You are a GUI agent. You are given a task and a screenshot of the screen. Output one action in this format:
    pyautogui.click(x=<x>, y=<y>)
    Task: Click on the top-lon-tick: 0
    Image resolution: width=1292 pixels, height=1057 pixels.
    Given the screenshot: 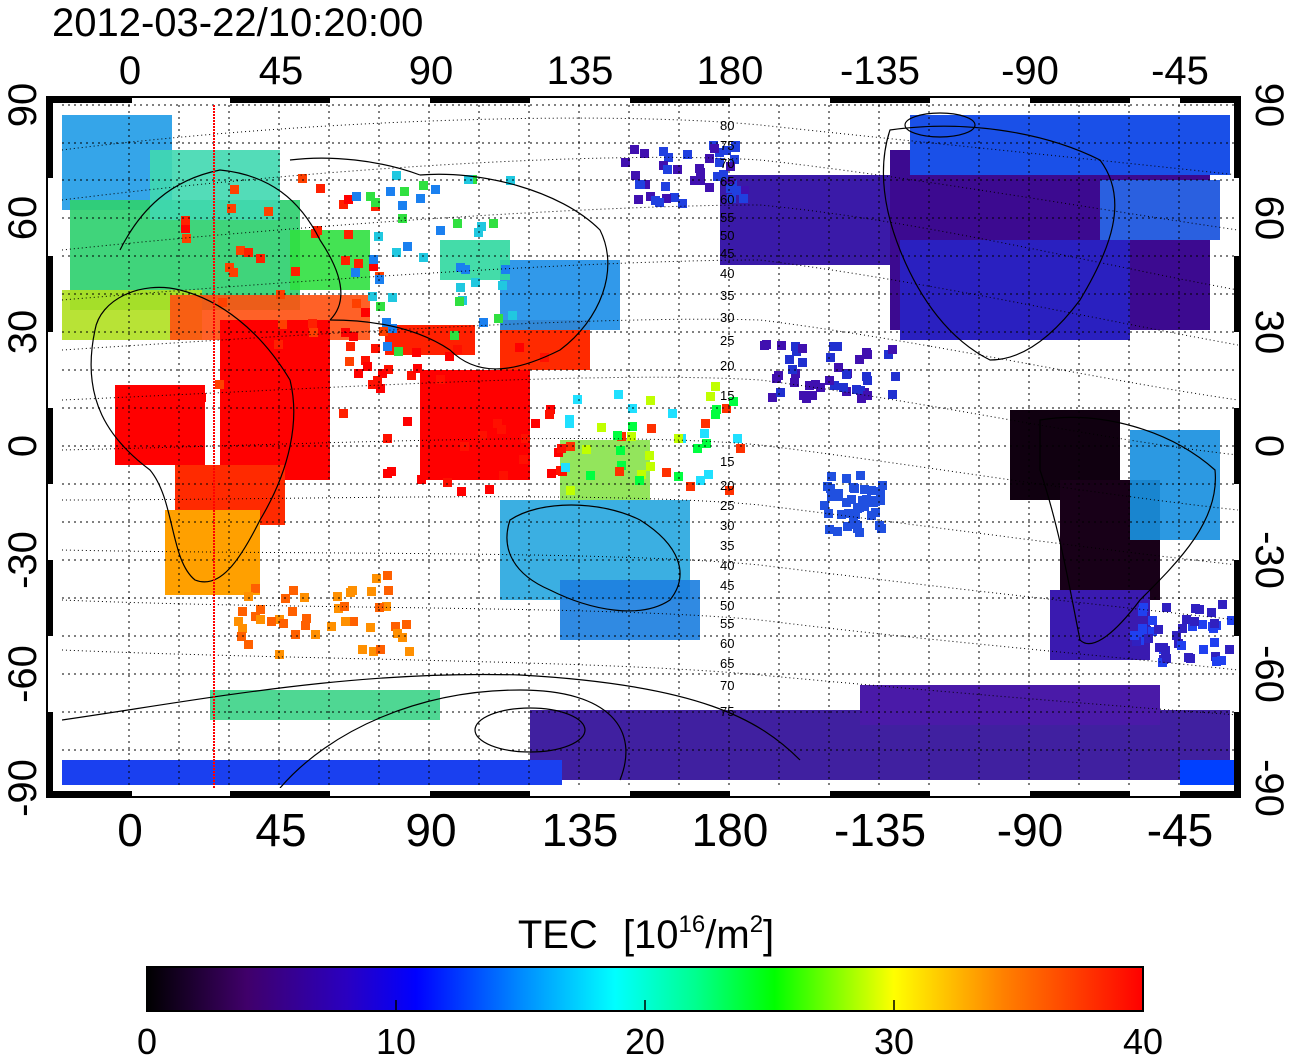 What is the action you would take?
    pyautogui.click(x=130, y=71)
    